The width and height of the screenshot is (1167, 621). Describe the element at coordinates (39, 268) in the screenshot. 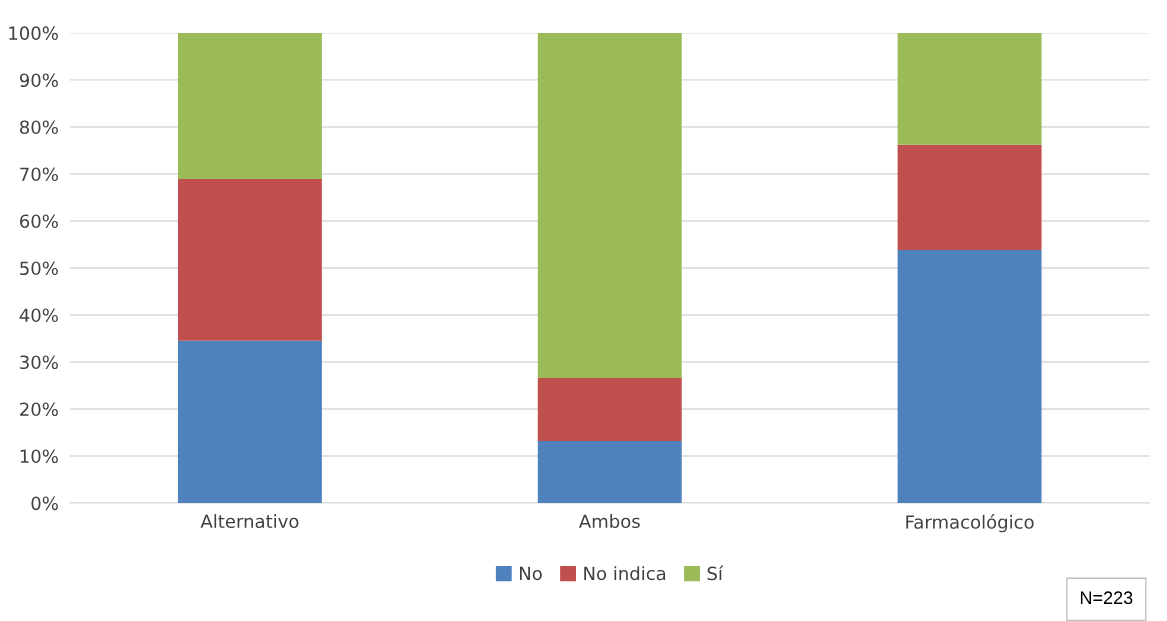

I see `y-tick-label: 50%` at that location.